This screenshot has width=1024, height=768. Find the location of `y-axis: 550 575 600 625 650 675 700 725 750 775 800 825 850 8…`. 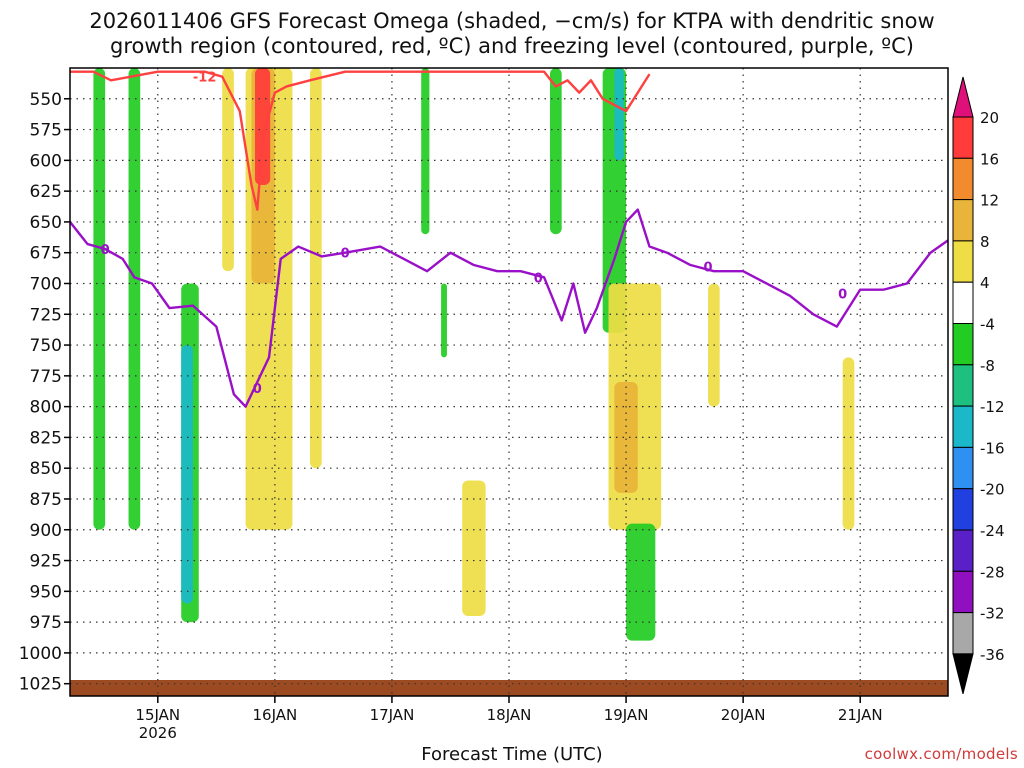

y-axis: 550 575 600 625 650 675 700 725 750 775 800 825 850 8… is located at coordinates (44, 392).